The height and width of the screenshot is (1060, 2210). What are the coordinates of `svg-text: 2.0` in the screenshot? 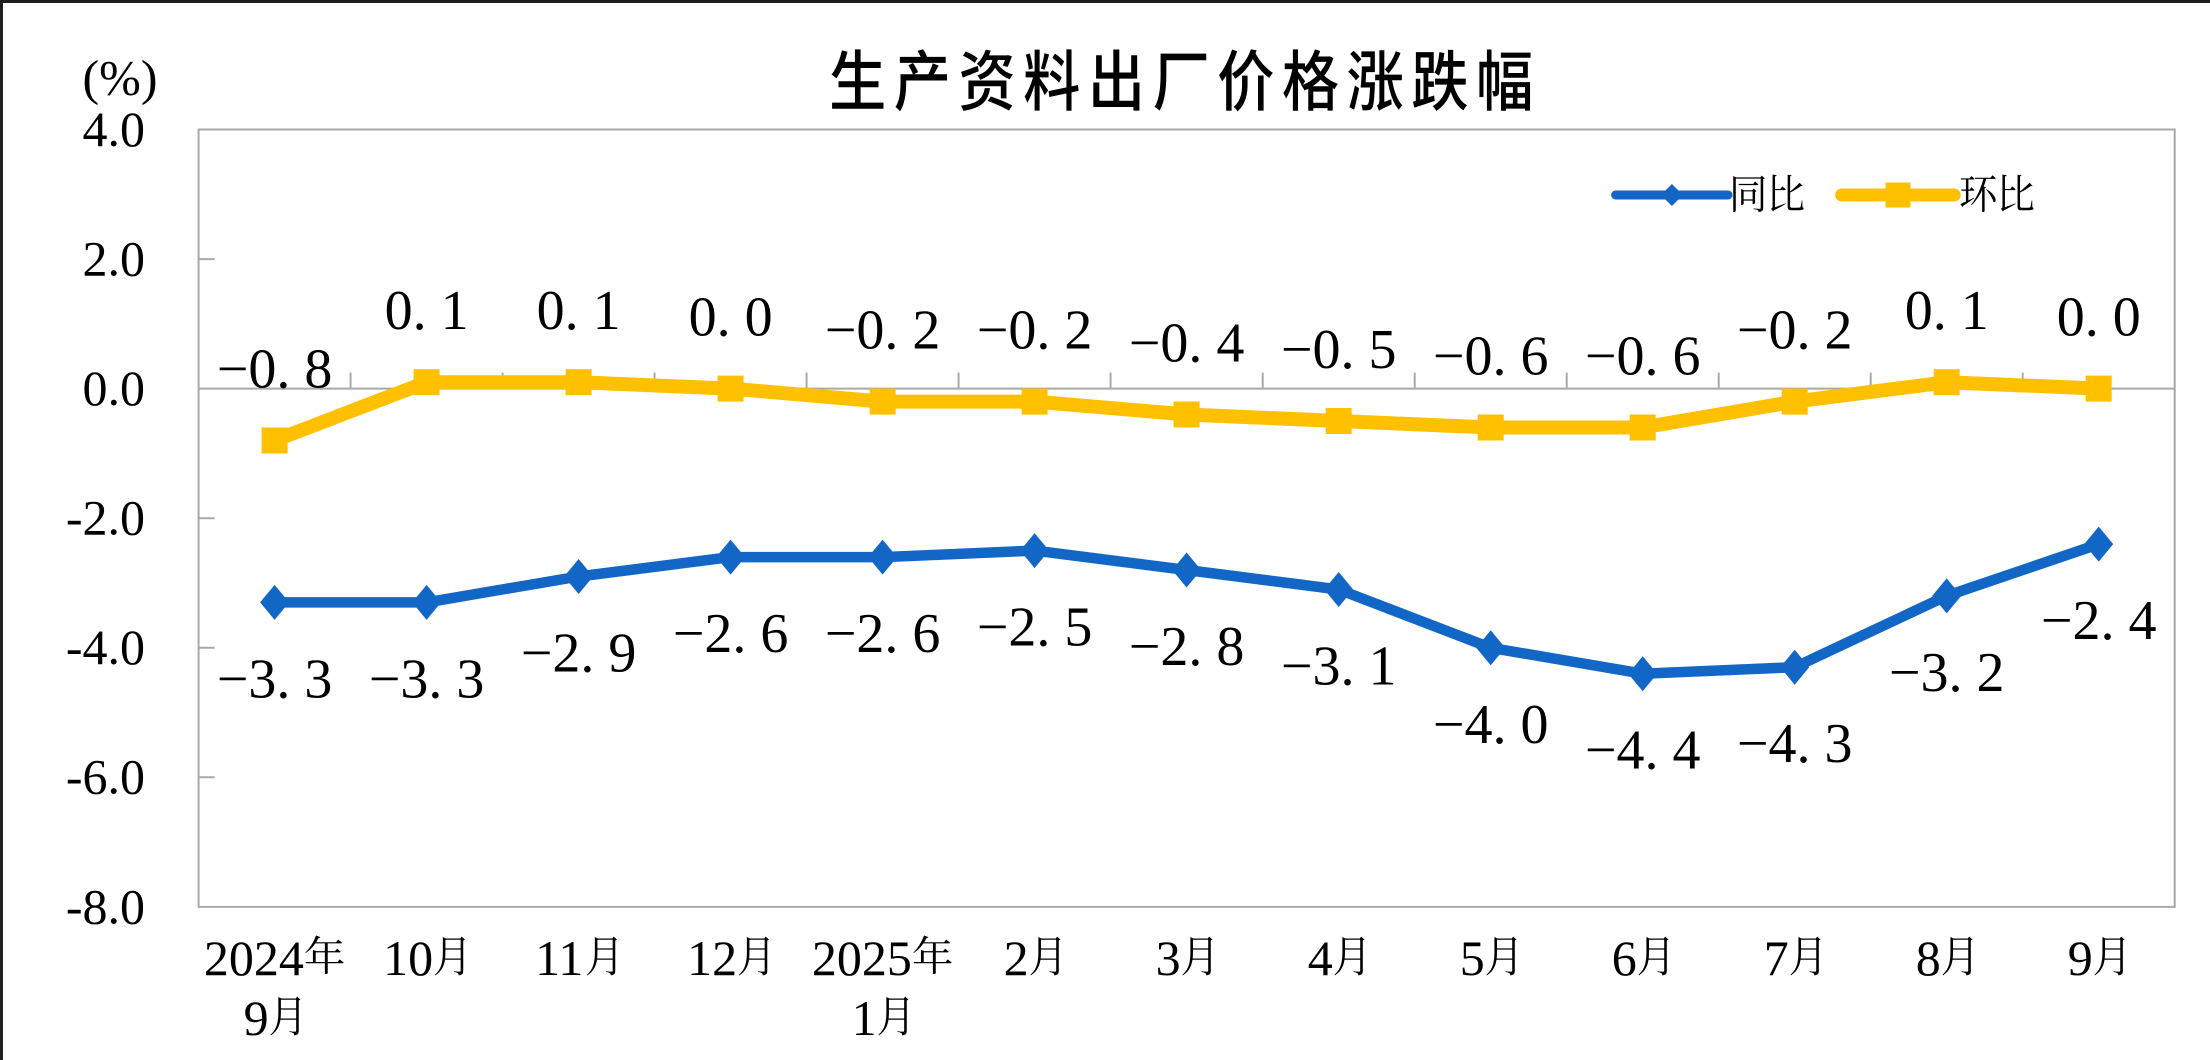 It's located at (114, 259).